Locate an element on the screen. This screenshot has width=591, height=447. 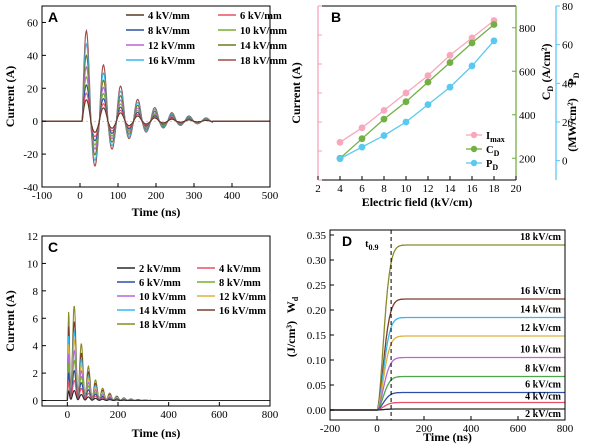
y-axis-label-unit: (J/cm³) is located at coordinates (291, 339).